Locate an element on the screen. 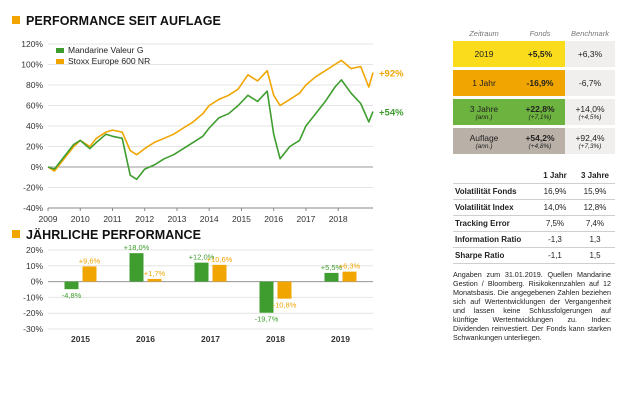  x-tick-label: 2011 is located at coordinates (112, 219).